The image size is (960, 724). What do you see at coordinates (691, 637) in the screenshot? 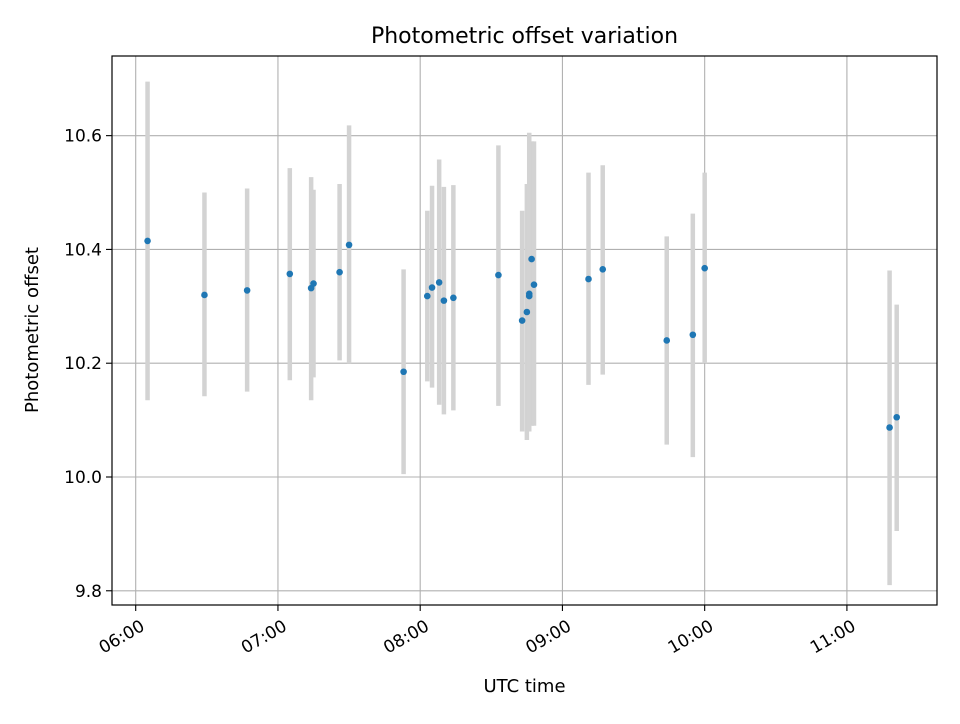
I see `x-tick-label: 10:00` at bounding box center [691, 637].